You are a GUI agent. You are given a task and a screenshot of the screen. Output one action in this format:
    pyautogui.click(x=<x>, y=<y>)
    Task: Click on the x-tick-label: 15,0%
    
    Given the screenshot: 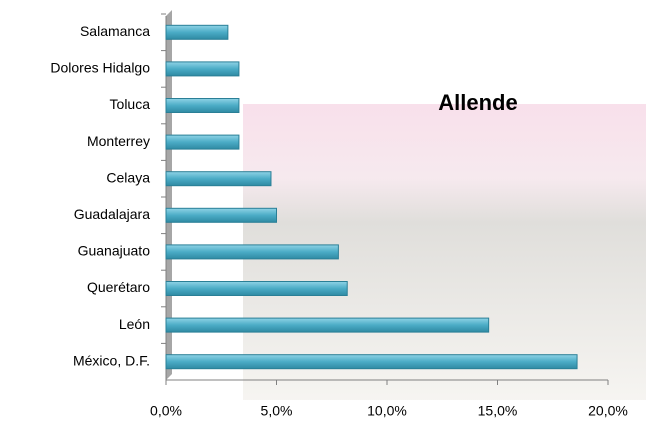 What is the action you would take?
    pyautogui.click(x=498, y=411)
    